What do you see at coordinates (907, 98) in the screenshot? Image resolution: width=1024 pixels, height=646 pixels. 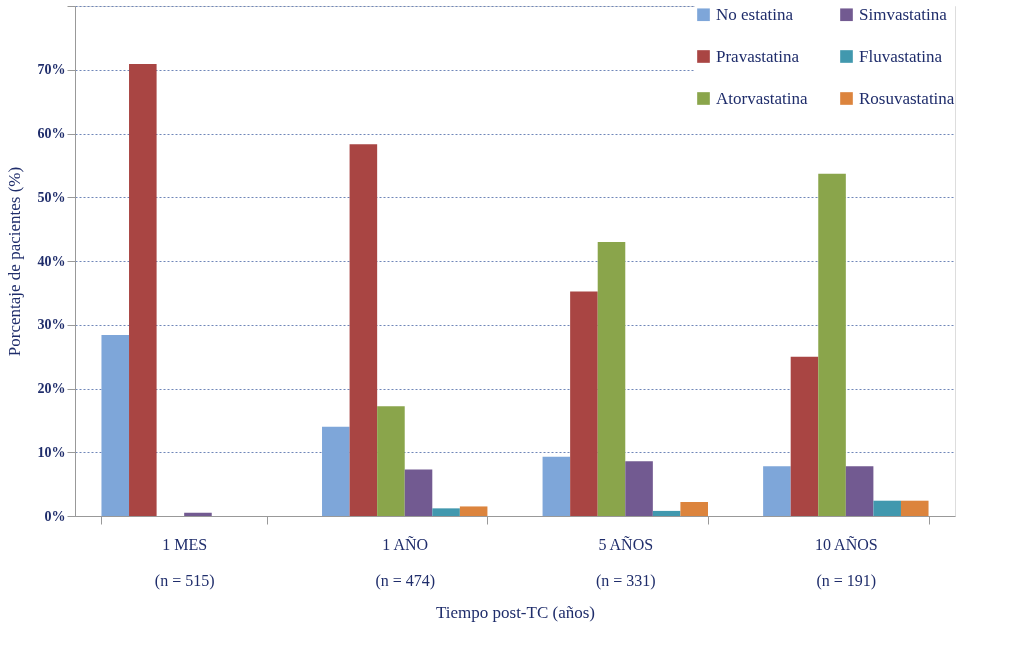 I see `legend-label: Rosuvastatina` at bounding box center [907, 98].